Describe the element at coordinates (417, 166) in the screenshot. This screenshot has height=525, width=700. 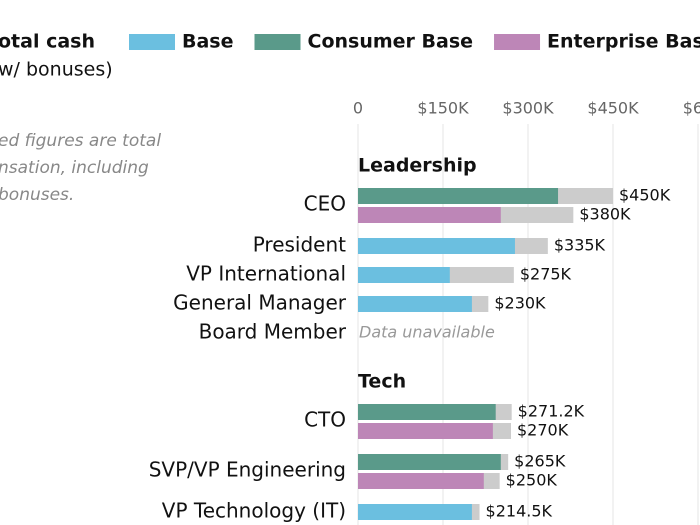
I see `group-header: Leadership` at that location.